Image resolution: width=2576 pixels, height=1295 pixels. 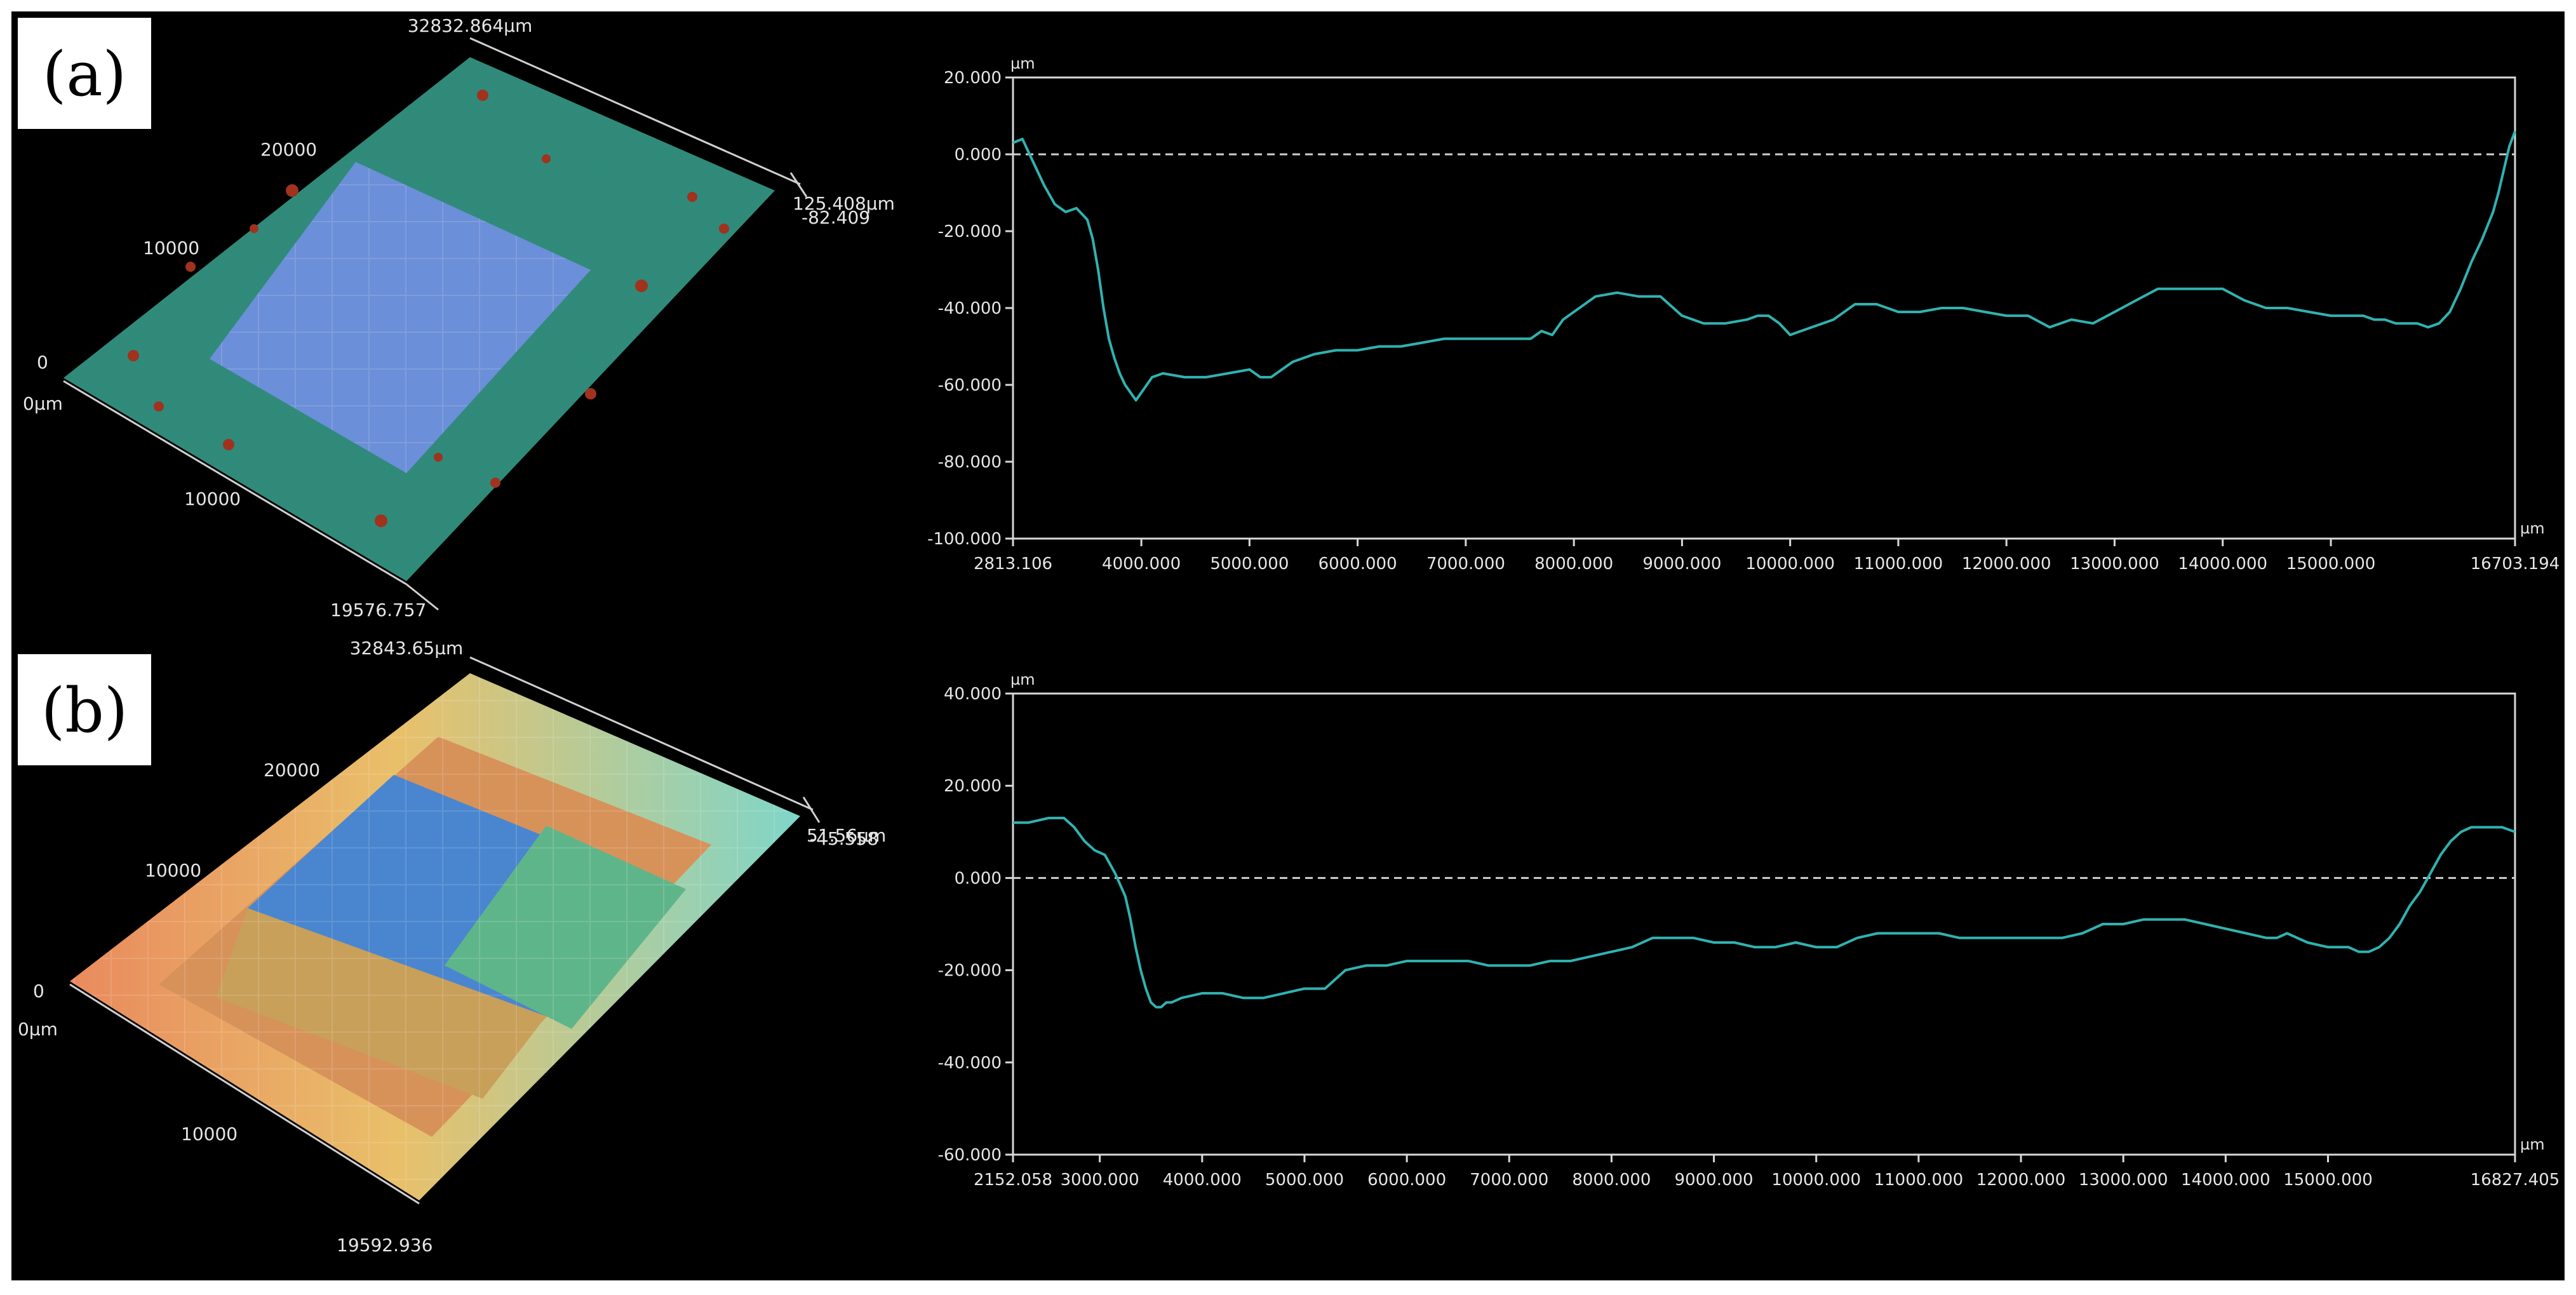 I want to click on x-tick-label: 2813.106, so click(x=1013, y=564).